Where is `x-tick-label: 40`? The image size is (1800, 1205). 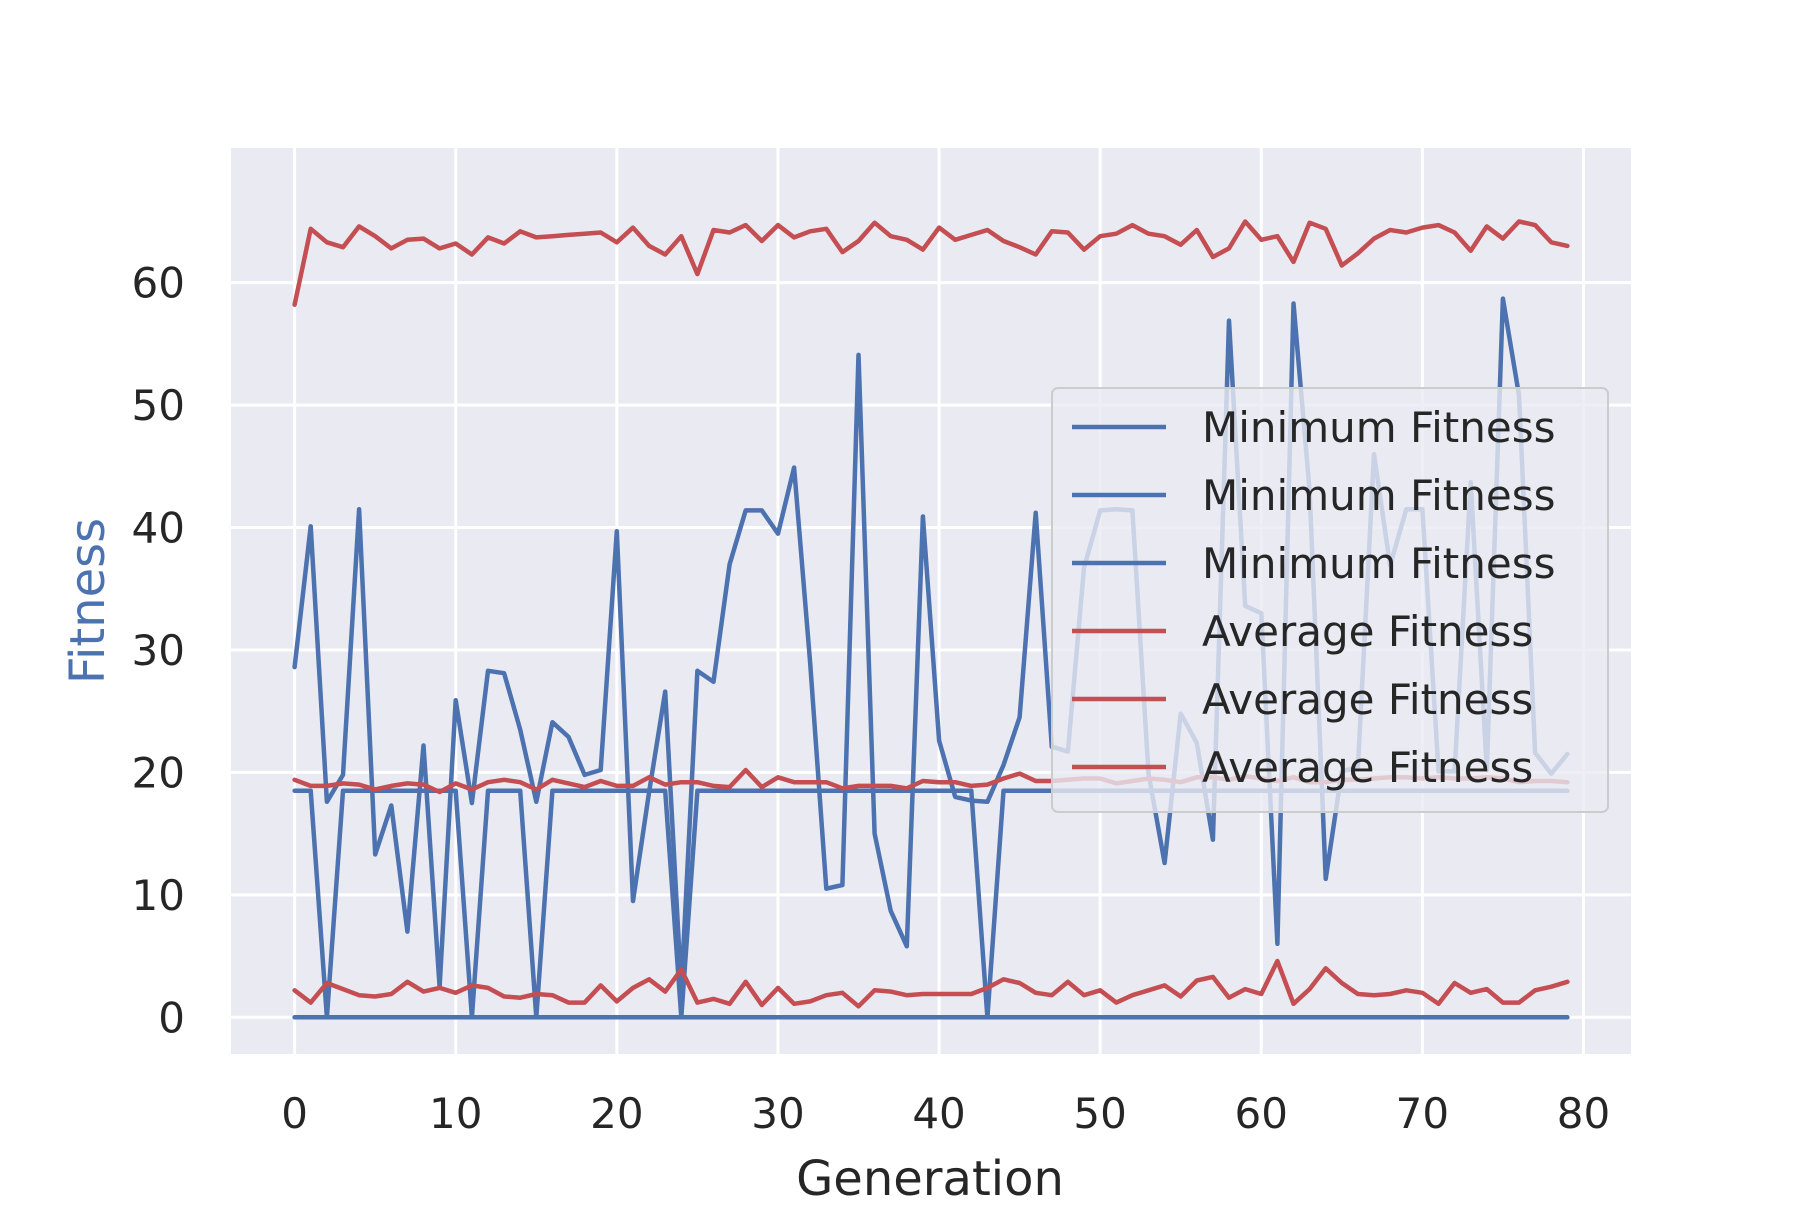 x-tick-label: 40 is located at coordinates (938, 1113).